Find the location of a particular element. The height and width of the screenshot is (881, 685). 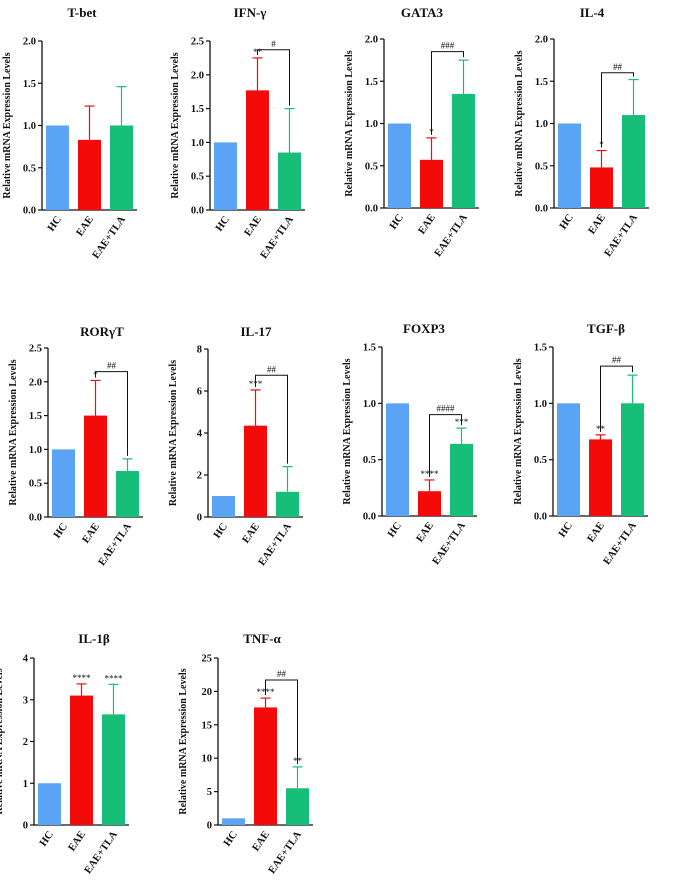

chart-title: IL-1β is located at coordinates (94, 638).